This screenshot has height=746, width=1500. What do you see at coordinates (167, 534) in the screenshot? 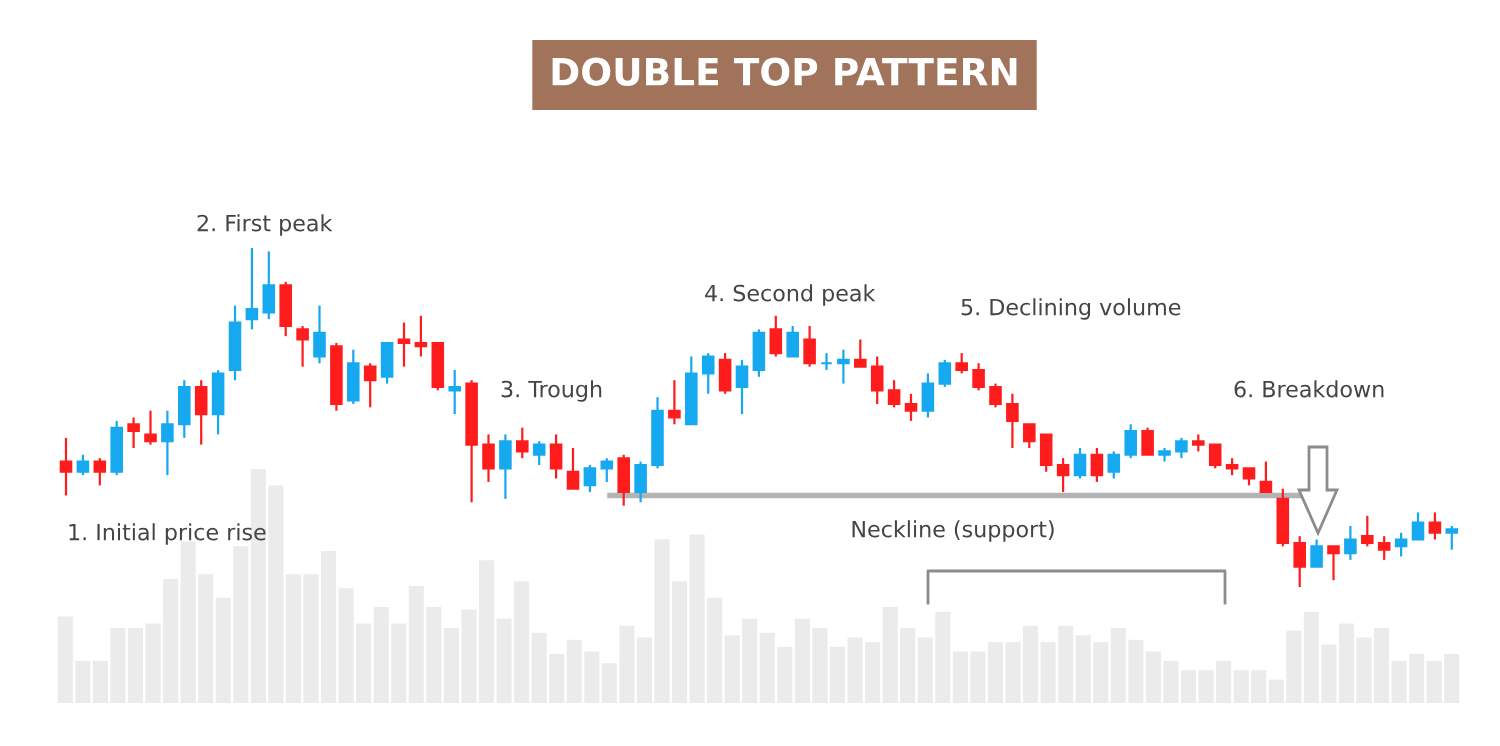
I see `annotation: 1. Initial price rise` at bounding box center [167, 534].